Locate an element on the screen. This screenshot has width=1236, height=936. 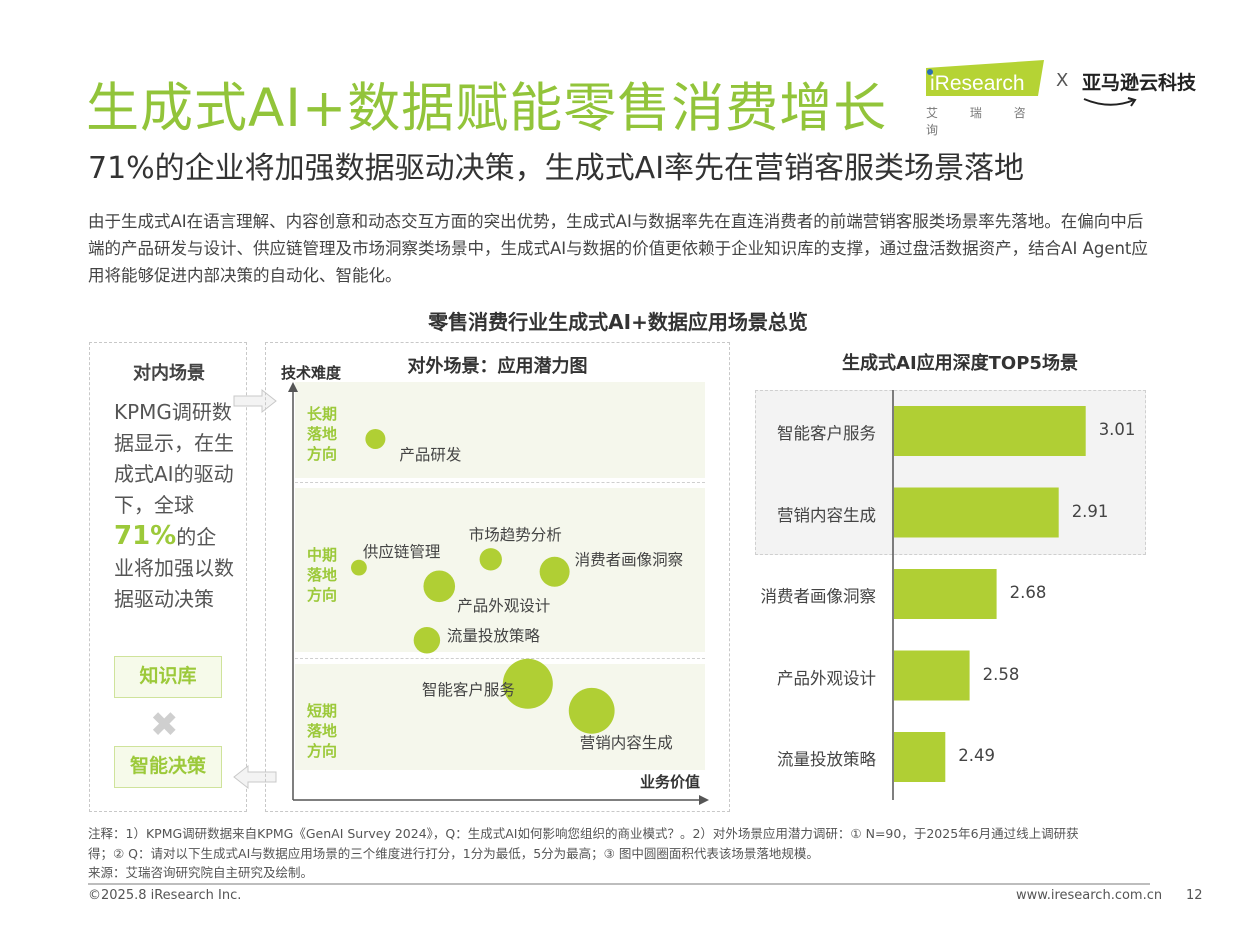
partner-name: 亚马逊云科技 is located at coordinates (1139, 83).